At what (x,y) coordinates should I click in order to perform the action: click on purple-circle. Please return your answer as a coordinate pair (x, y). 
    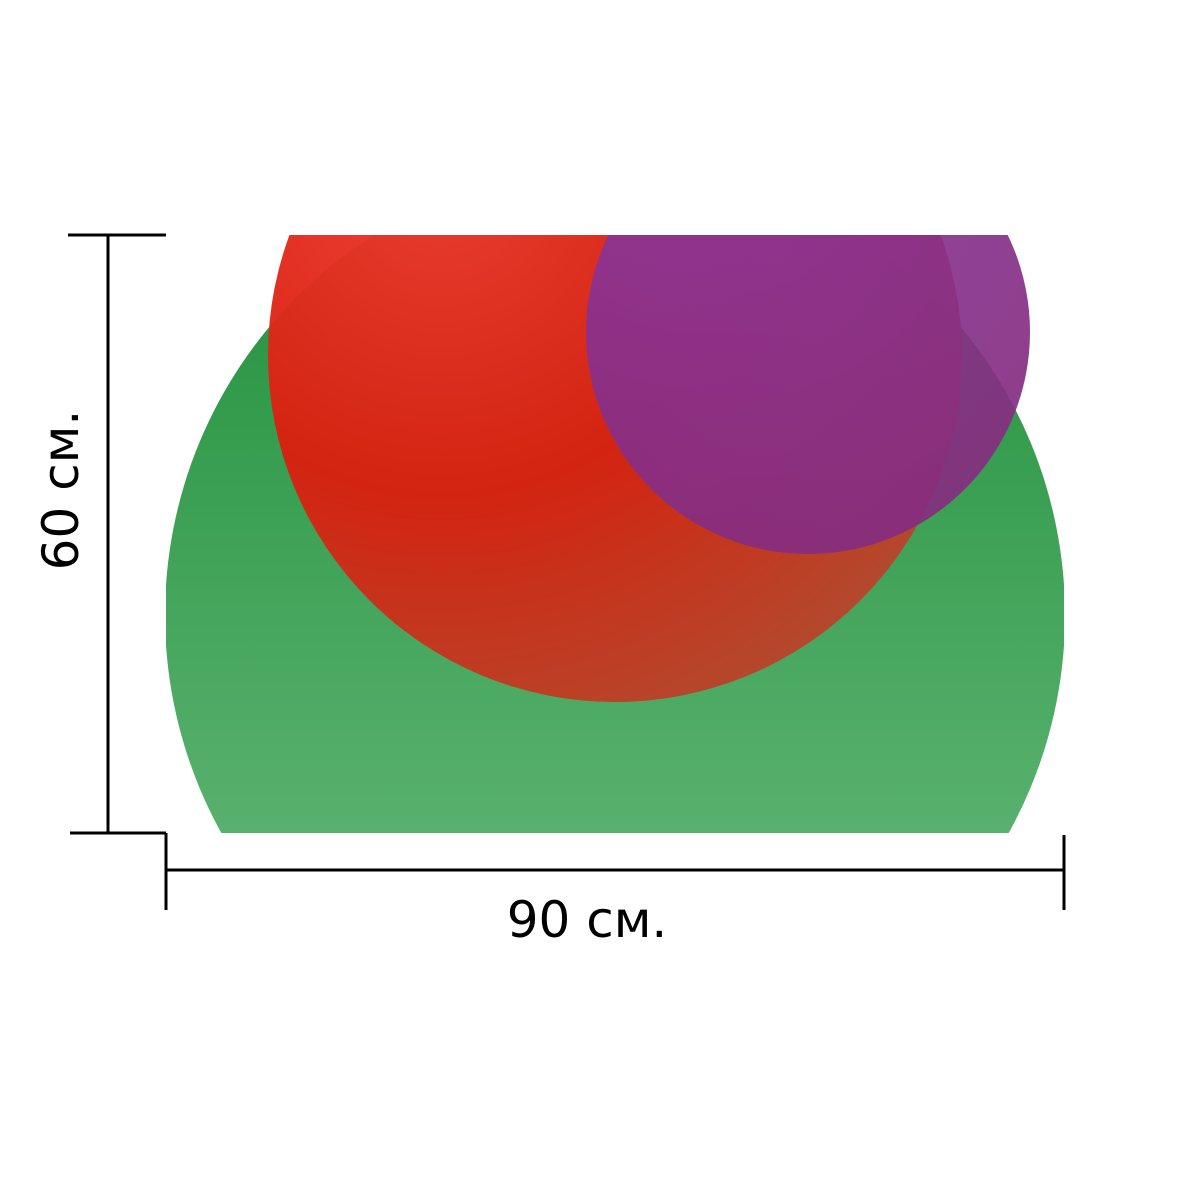
    Looking at the image, I should click on (808, 394).